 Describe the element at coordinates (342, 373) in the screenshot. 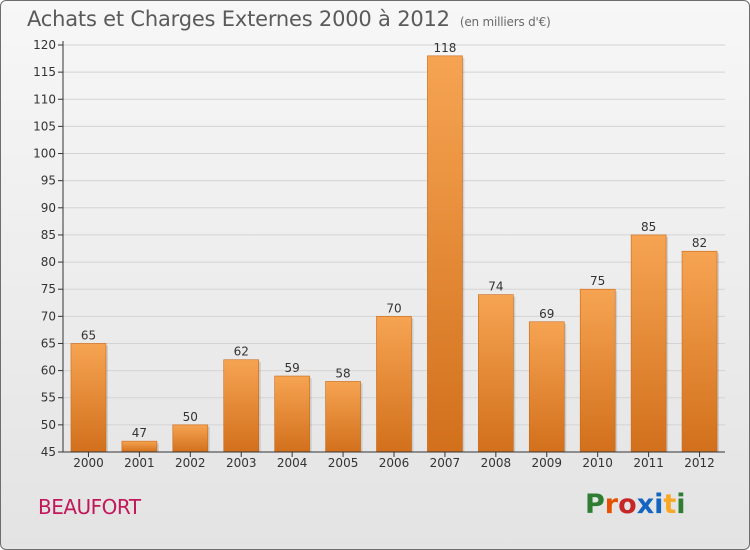

I see `data-label: 58` at that location.